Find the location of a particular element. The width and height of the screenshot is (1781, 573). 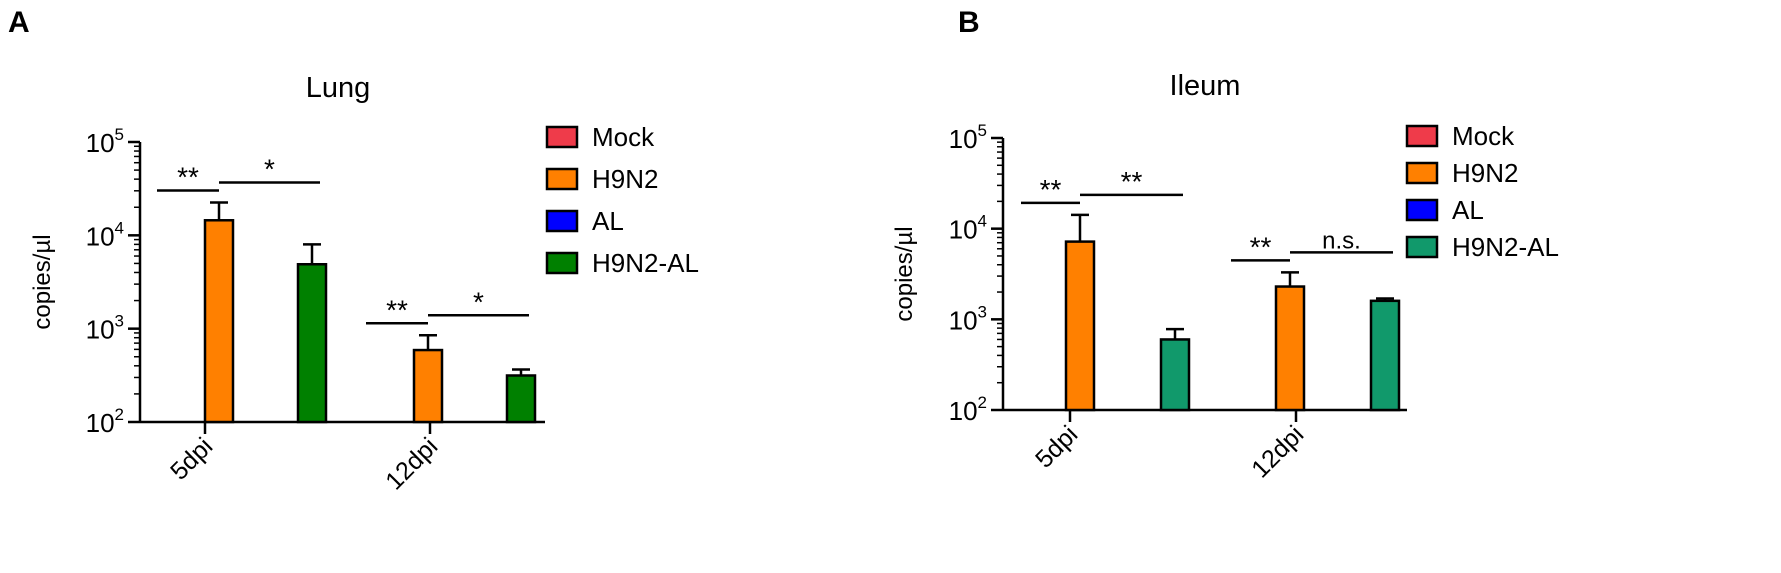

chart-title: Lung is located at coordinates (338, 88).